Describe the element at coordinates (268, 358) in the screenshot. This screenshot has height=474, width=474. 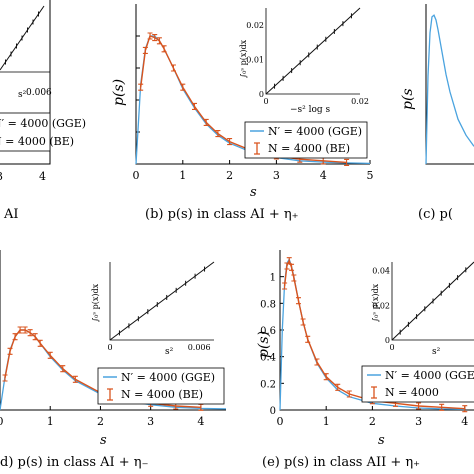
I see `y-tick-label: 0.4` at that location.